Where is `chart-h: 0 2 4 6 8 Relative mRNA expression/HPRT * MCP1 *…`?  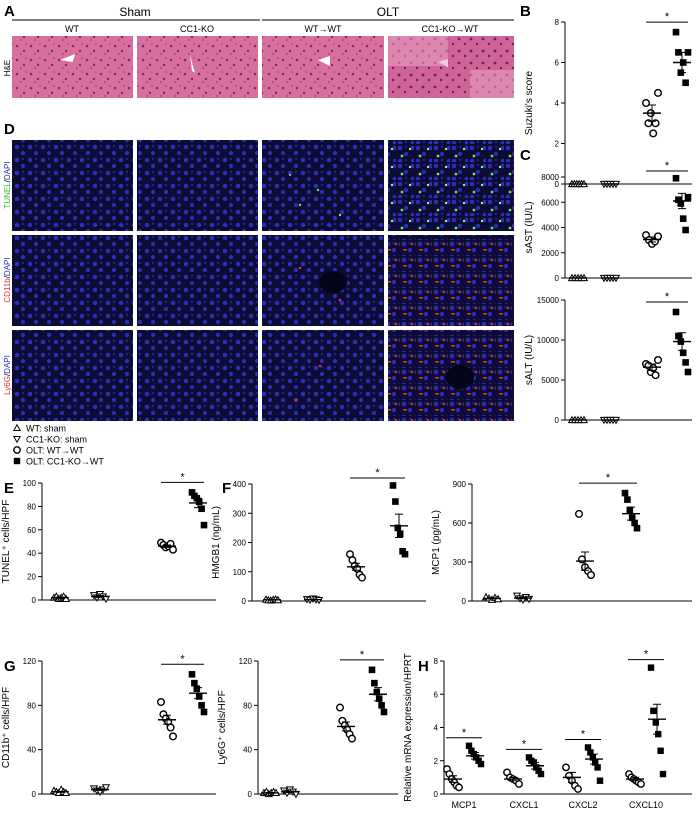
chart-h: 0 2 4 6 8 Relative mRNA expression/HPRT * MCP1 *… is located at coordinates (547, 729).